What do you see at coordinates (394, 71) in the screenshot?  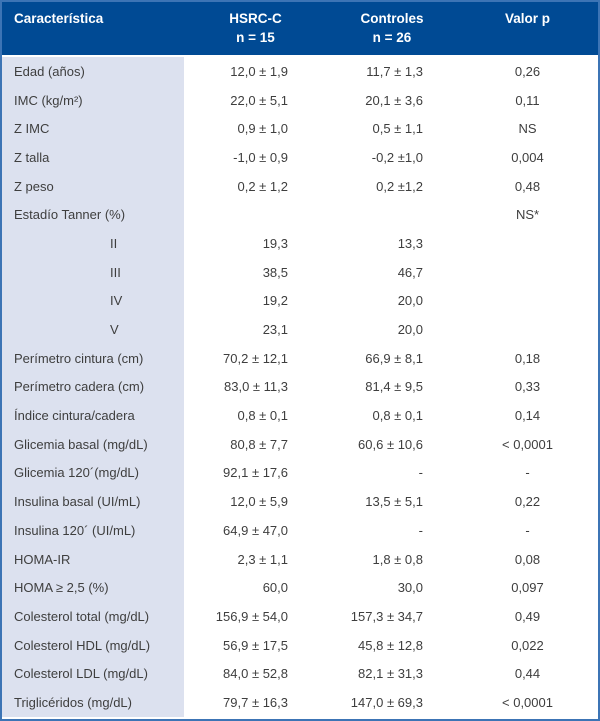 I see `controles-value: 11,7 ± 1,3` at bounding box center [394, 71].